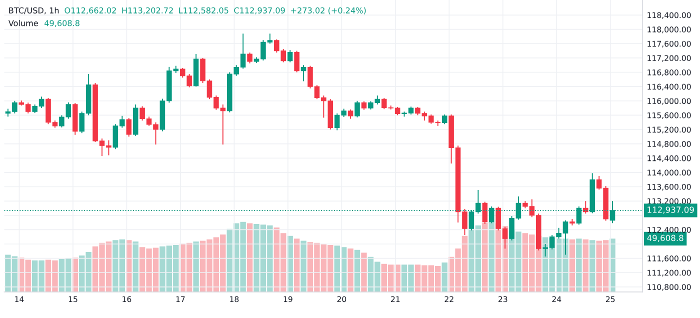  What do you see at coordinates (259, 10) in the screenshot?
I see `annotation: C112,937.09` at bounding box center [259, 10].